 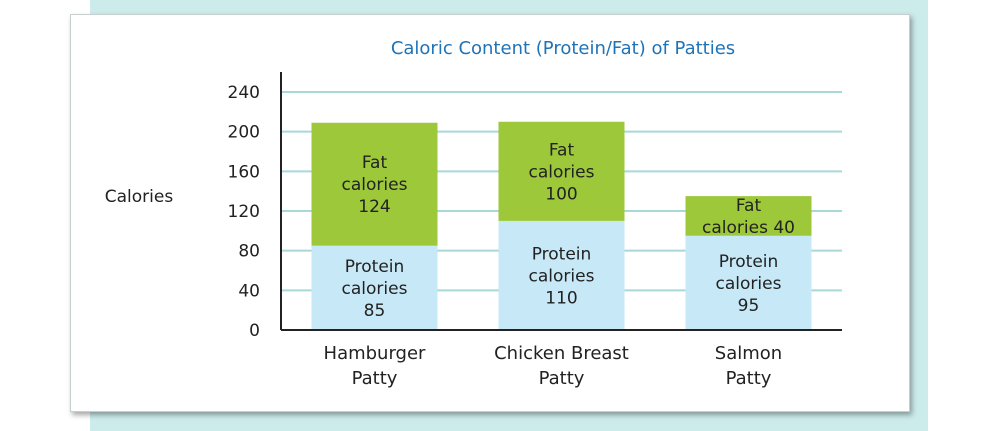 I want to click on category-label: Hamburger, so click(x=375, y=353).